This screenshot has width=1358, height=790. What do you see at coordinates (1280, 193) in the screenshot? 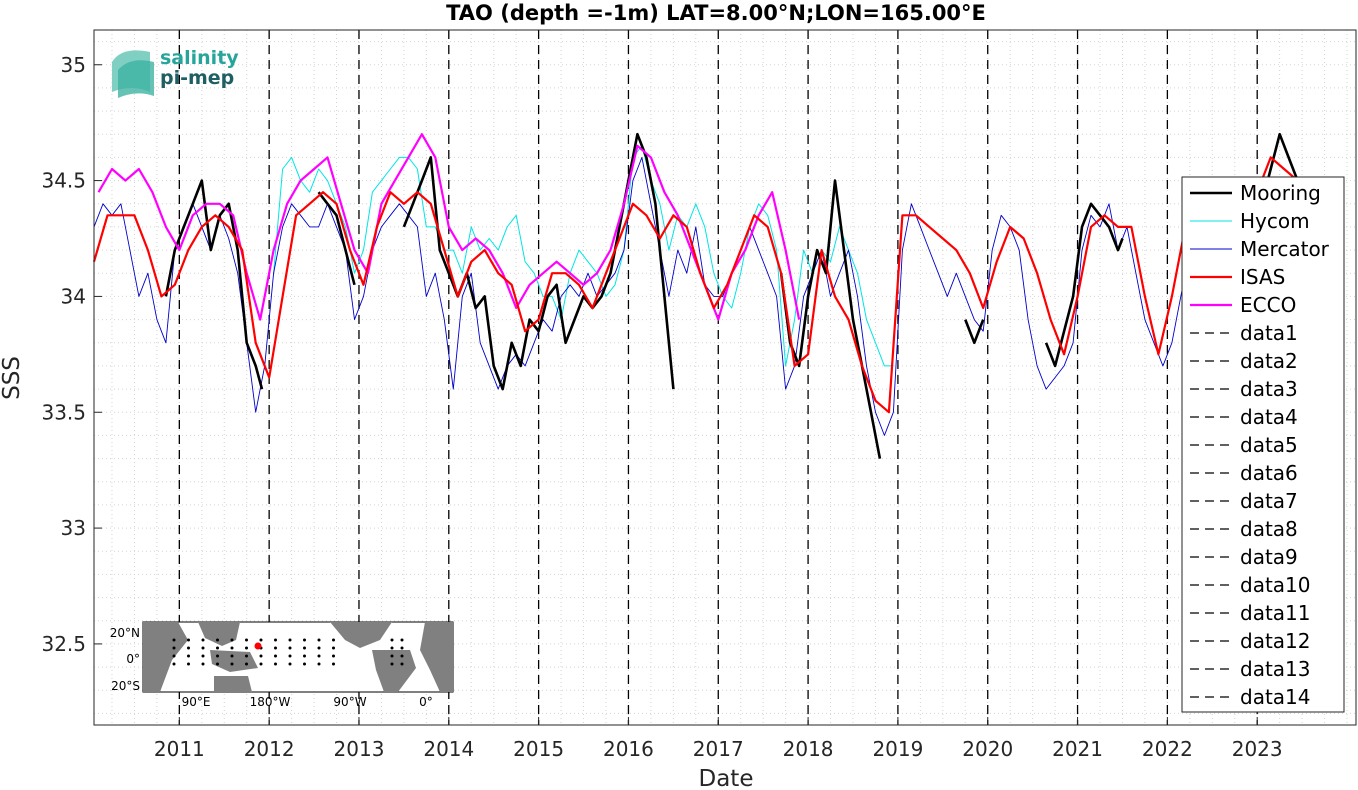
I see `legend-label: Mooring` at bounding box center [1280, 193].